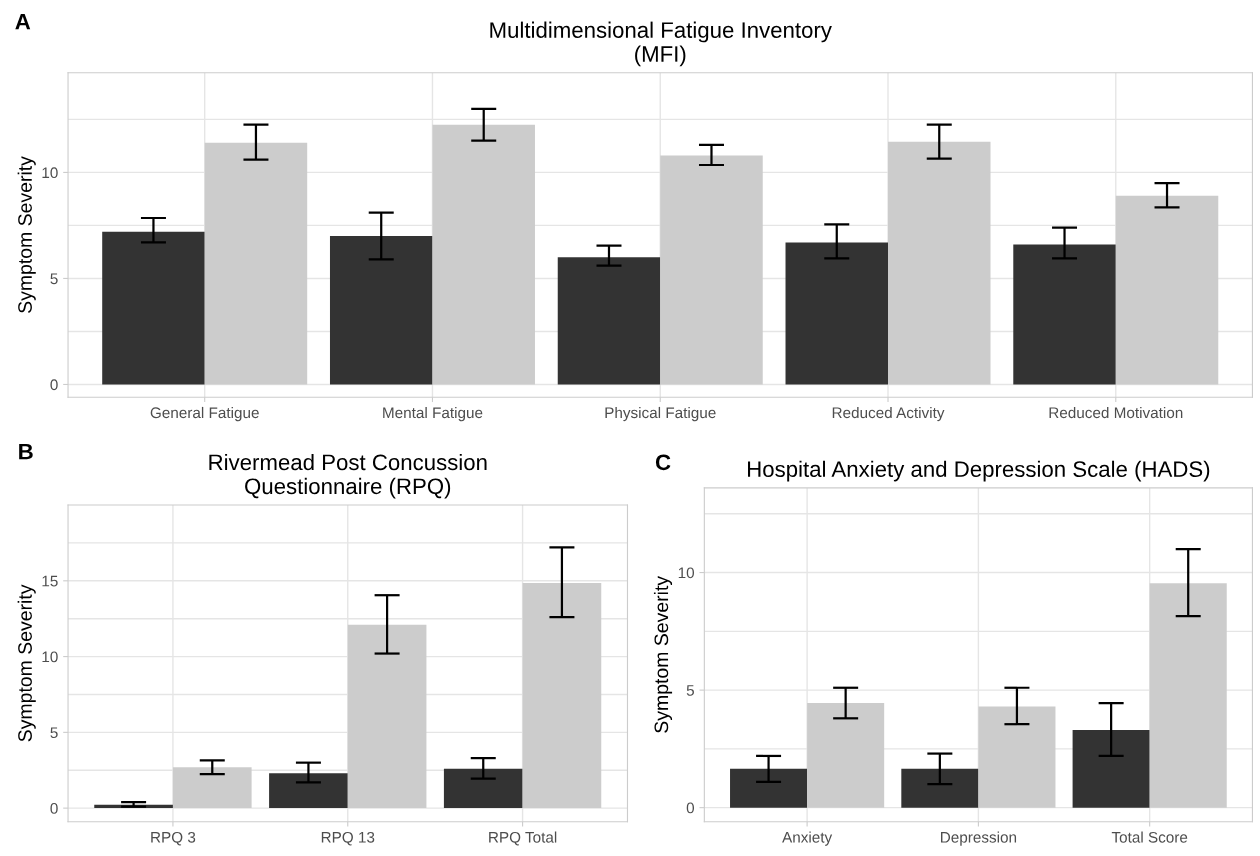 The width and height of the screenshot is (1260, 856). I want to click on x-tick-label: Reduced Motivation, so click(1116, 412).